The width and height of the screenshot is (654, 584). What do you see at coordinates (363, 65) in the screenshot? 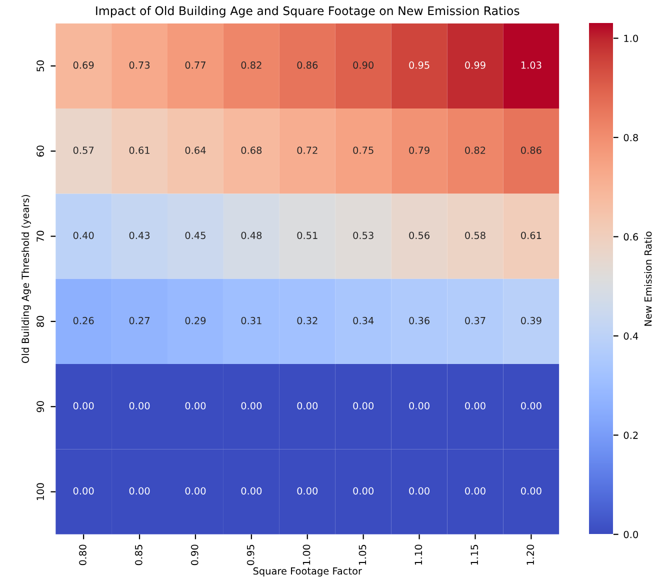
I see `data-label: 0.90` at bounding box center [363, 65].